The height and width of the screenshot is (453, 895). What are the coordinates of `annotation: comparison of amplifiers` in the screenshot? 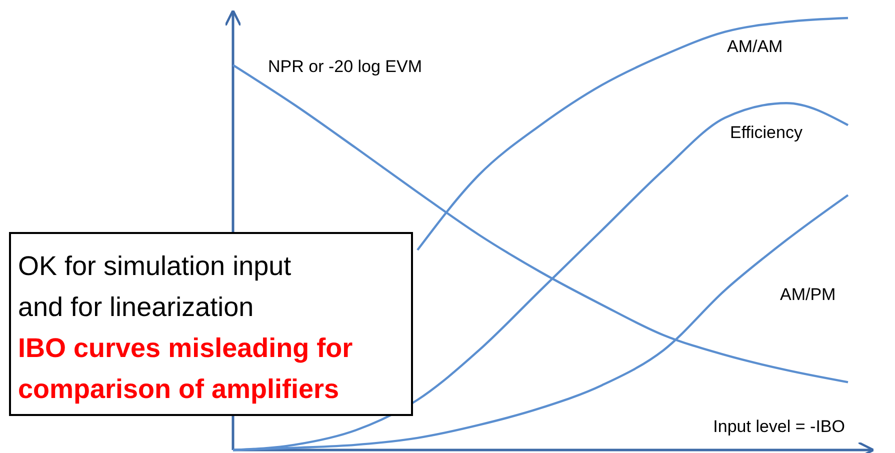 It's located at (179, 389).